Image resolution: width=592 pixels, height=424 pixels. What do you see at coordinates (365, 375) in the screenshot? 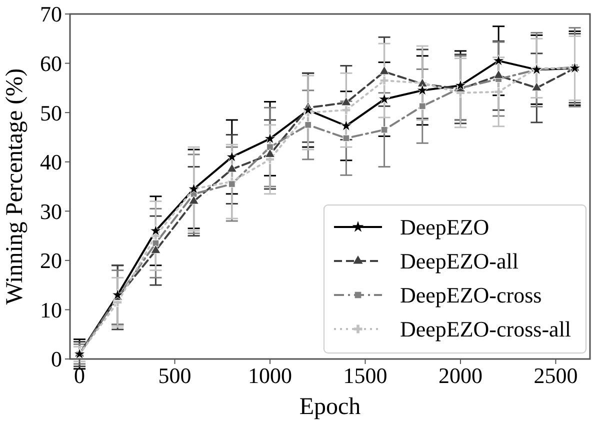
I see `x-tick-label: 1500` at bounding box center [365, 375].